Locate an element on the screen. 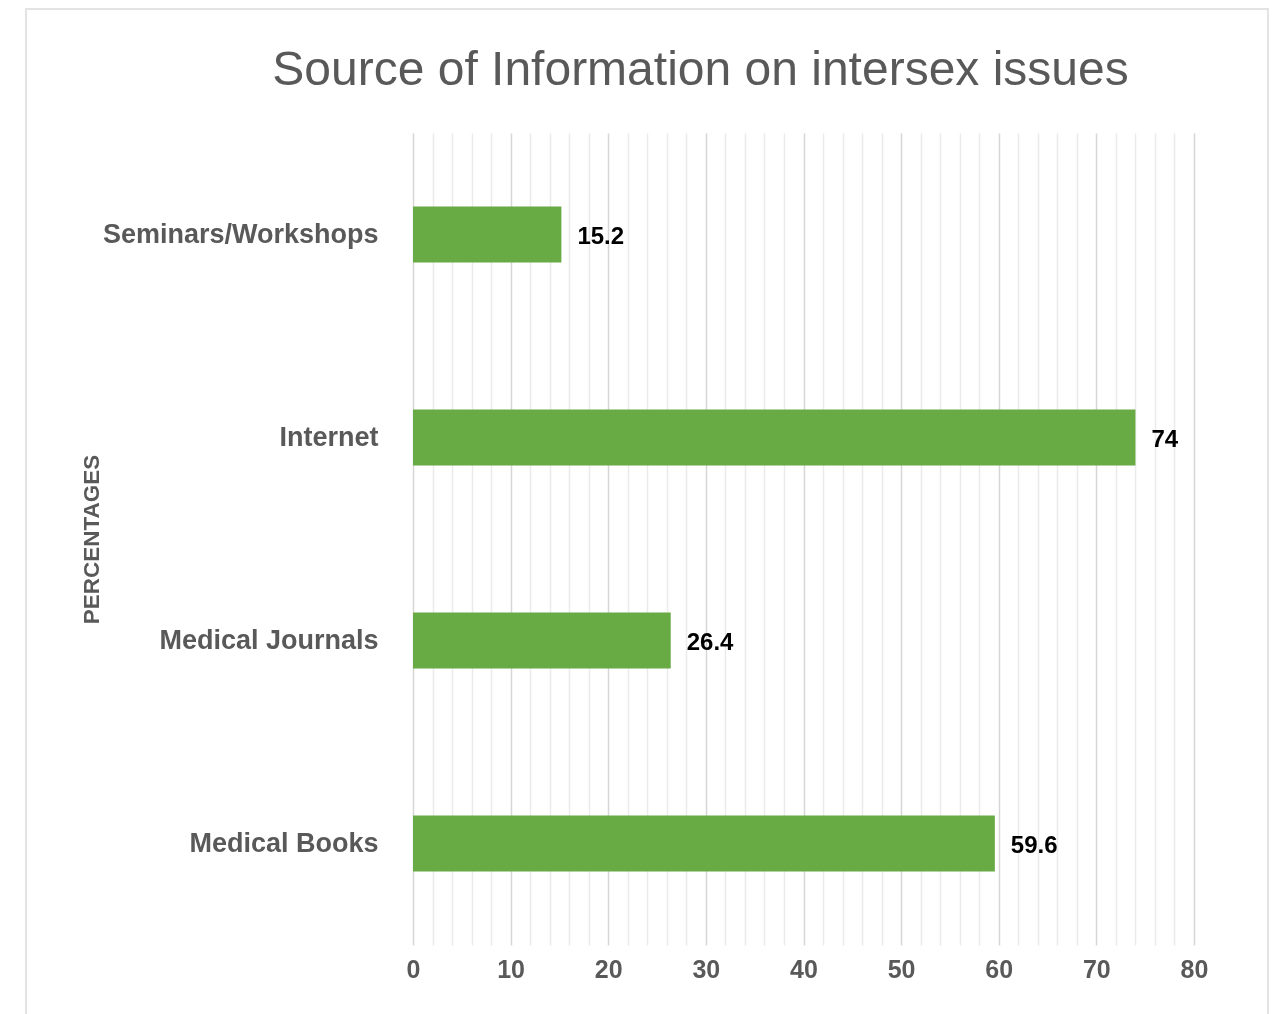  x-tick-label: 0 is located at coordinates (413, 968).